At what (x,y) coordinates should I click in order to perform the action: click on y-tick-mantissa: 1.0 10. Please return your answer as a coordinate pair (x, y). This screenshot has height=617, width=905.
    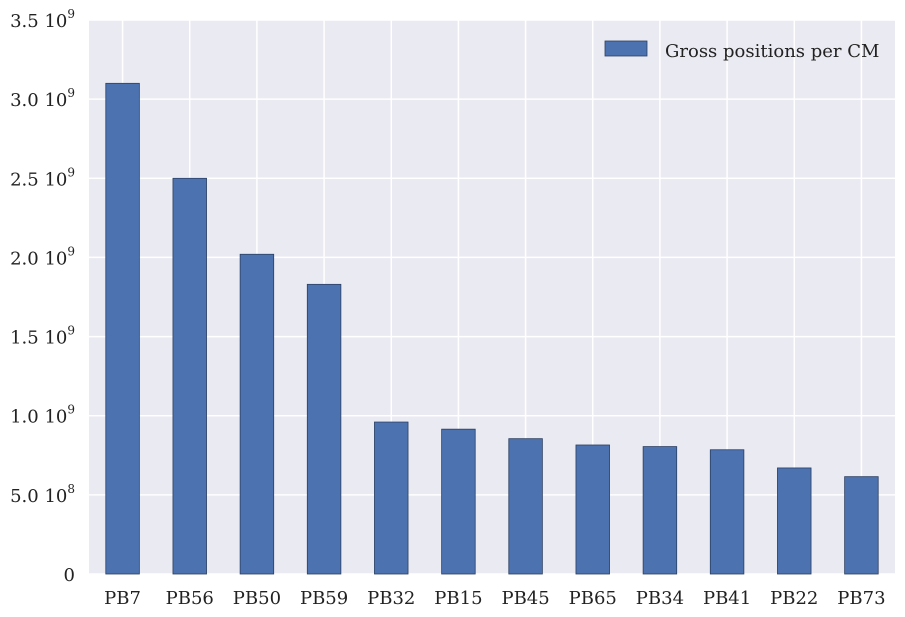
    Looking at the image, I should click on (38, 417).